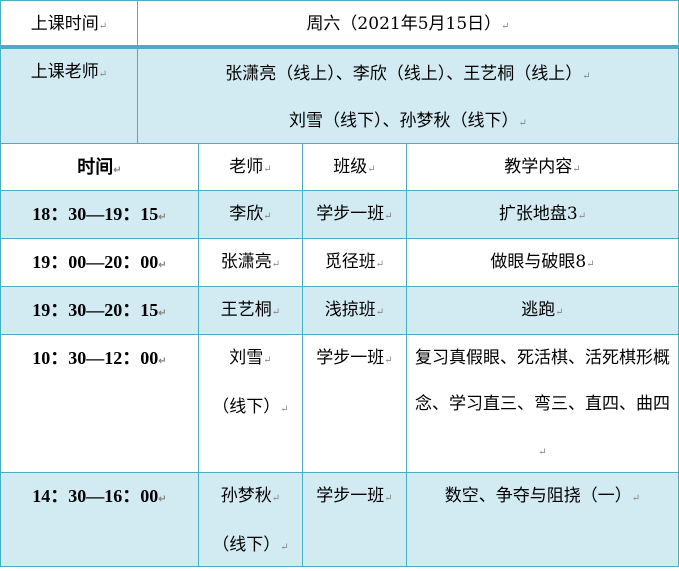 This screenshot has height=571, width=679. I want to click on content-text: 做眼与破眼8, so click(542, 263).